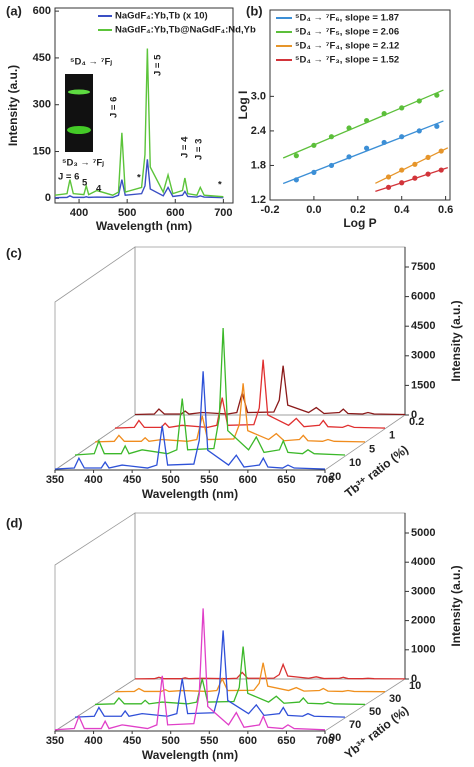 The width and height of the screenshot is (474, 767). What do you see at coordinates (395, 699) in the screenshot?
I see `z-tick-label: 30` at bounding box center [395, 699].